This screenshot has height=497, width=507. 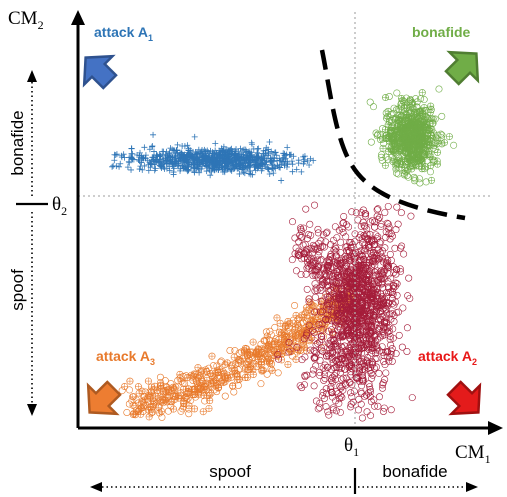 What do you see at coordinates (104, 398) in the screenshot?
I see `arrow-a3-icon` at bounding box center [104, 398].